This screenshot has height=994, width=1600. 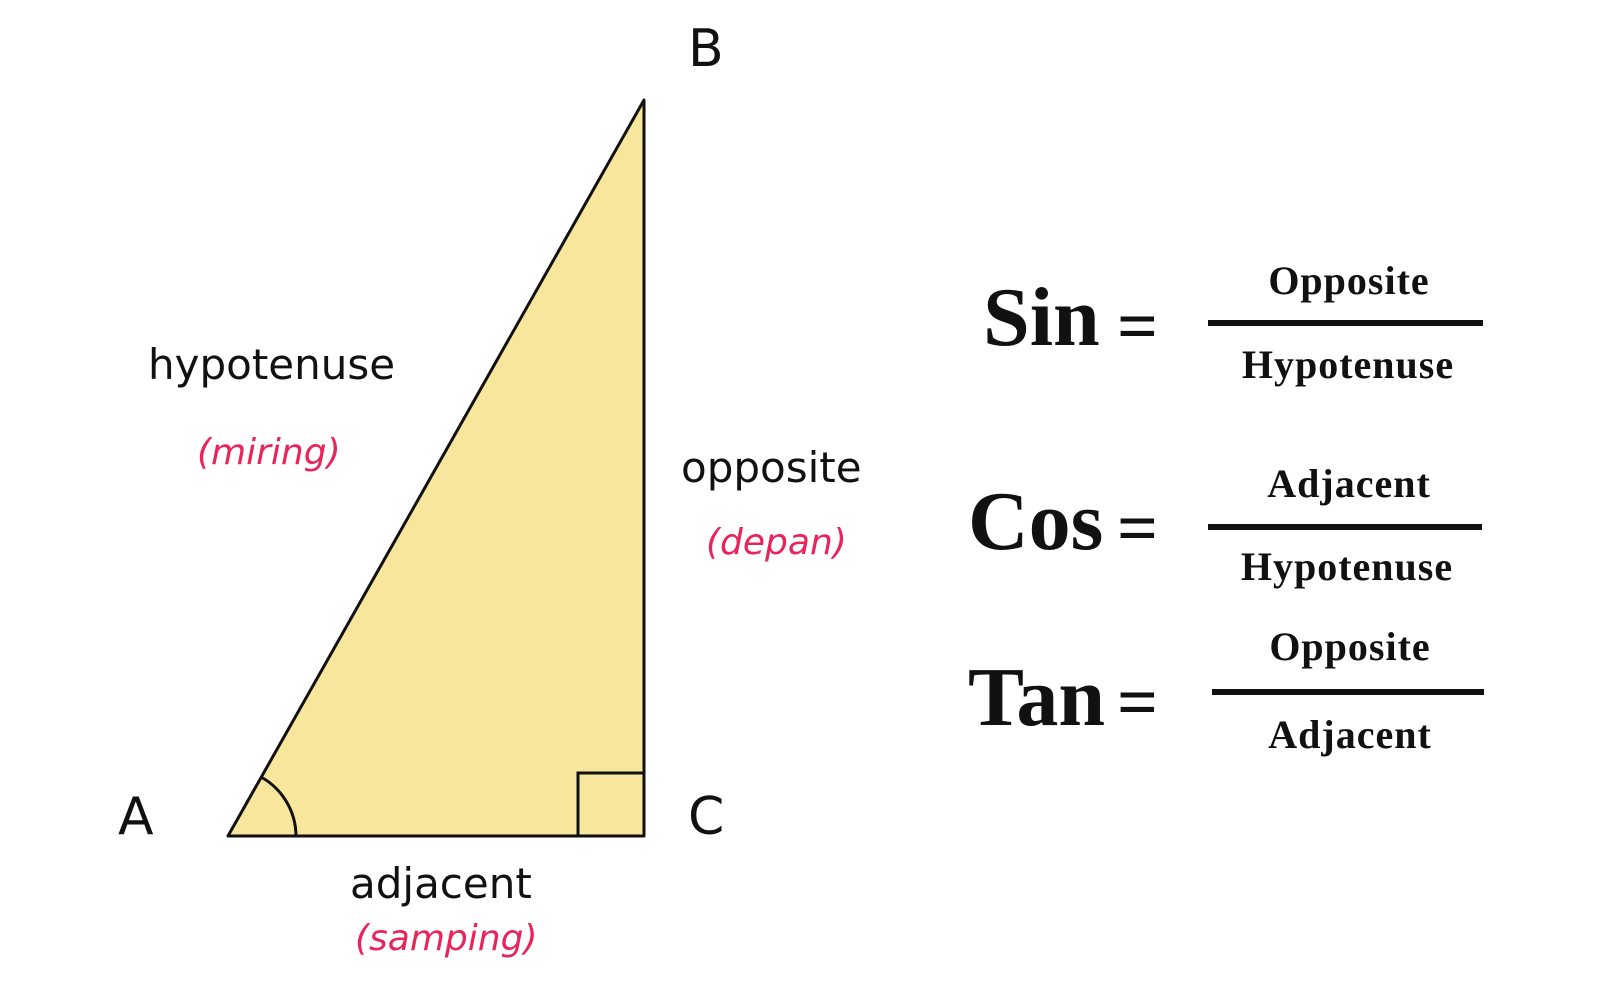 I want to click on adjacent-label: adjacent, so click(x=441, y=883).